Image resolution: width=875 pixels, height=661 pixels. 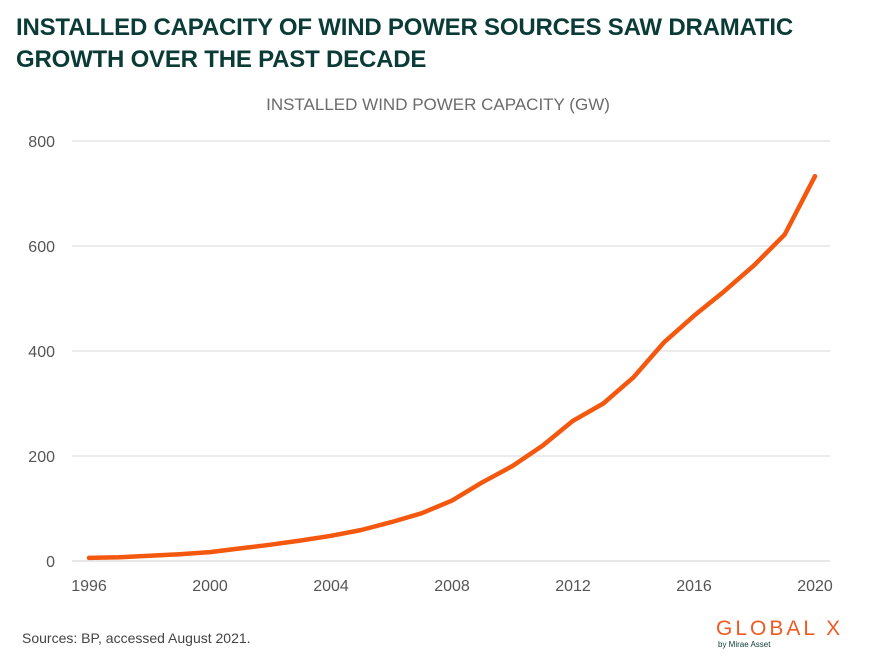 What do you see at coordinates (438, 104) in the screenshot?
I see `chart-title: INSTALLED WIND POWER CAPACITY (GW)` at bounding box center [438, 104].